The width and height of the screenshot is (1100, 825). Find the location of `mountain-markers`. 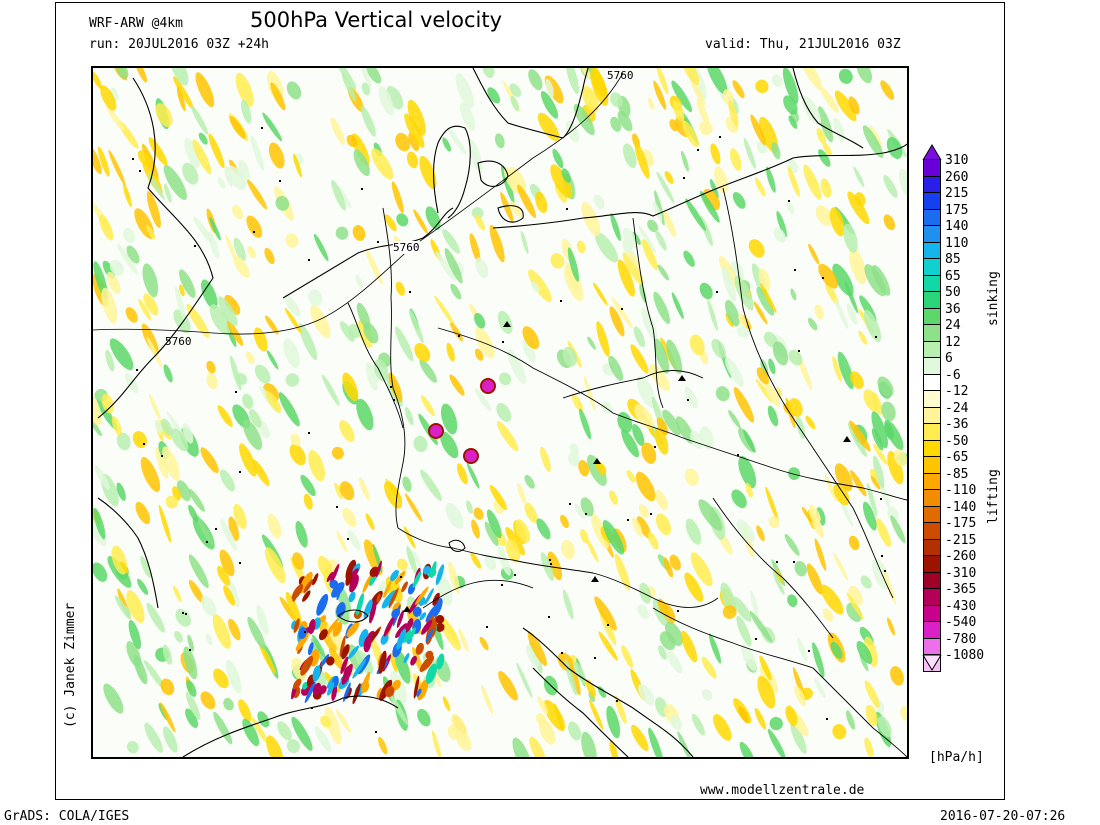

mountain-markers is located at coordinates (627, 466).